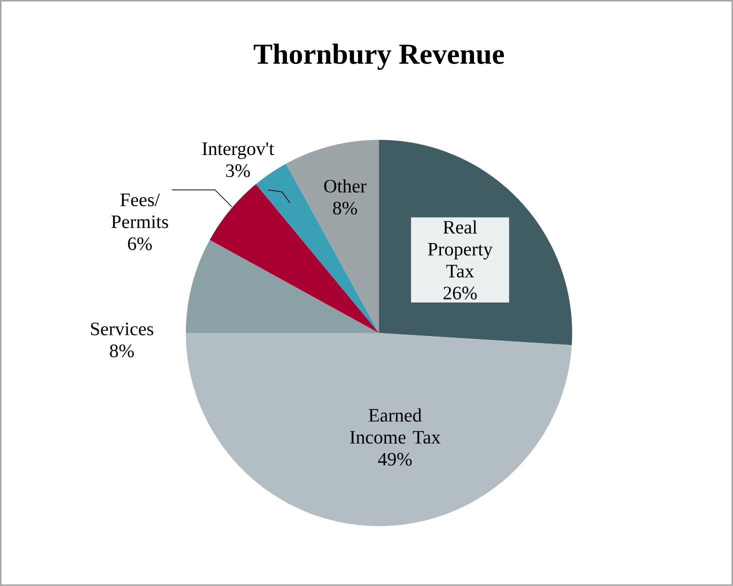 The height and width of the screenshot is (586, 733). I want to click on data-label: 49%, so click(395, 459).